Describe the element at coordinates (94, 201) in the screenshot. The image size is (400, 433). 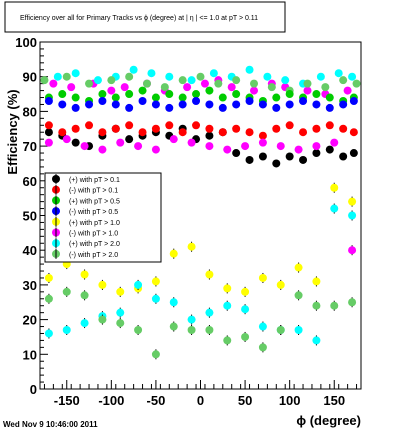
I see `legend-entry-label: (+) with pT > 0.5` at that location.